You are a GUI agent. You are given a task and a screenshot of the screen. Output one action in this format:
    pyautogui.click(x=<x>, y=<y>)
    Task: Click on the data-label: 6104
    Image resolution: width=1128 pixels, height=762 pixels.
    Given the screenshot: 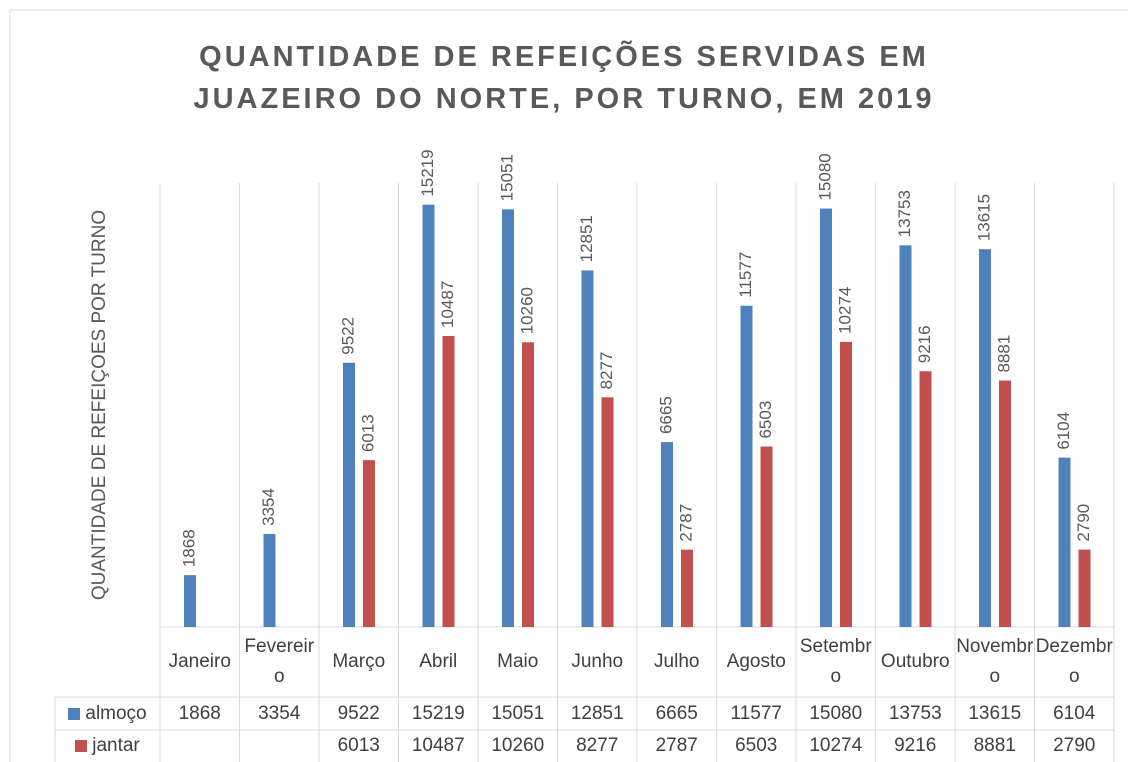 What is the action you would take?
    pyautogui.click(x=1063, y=431)
    